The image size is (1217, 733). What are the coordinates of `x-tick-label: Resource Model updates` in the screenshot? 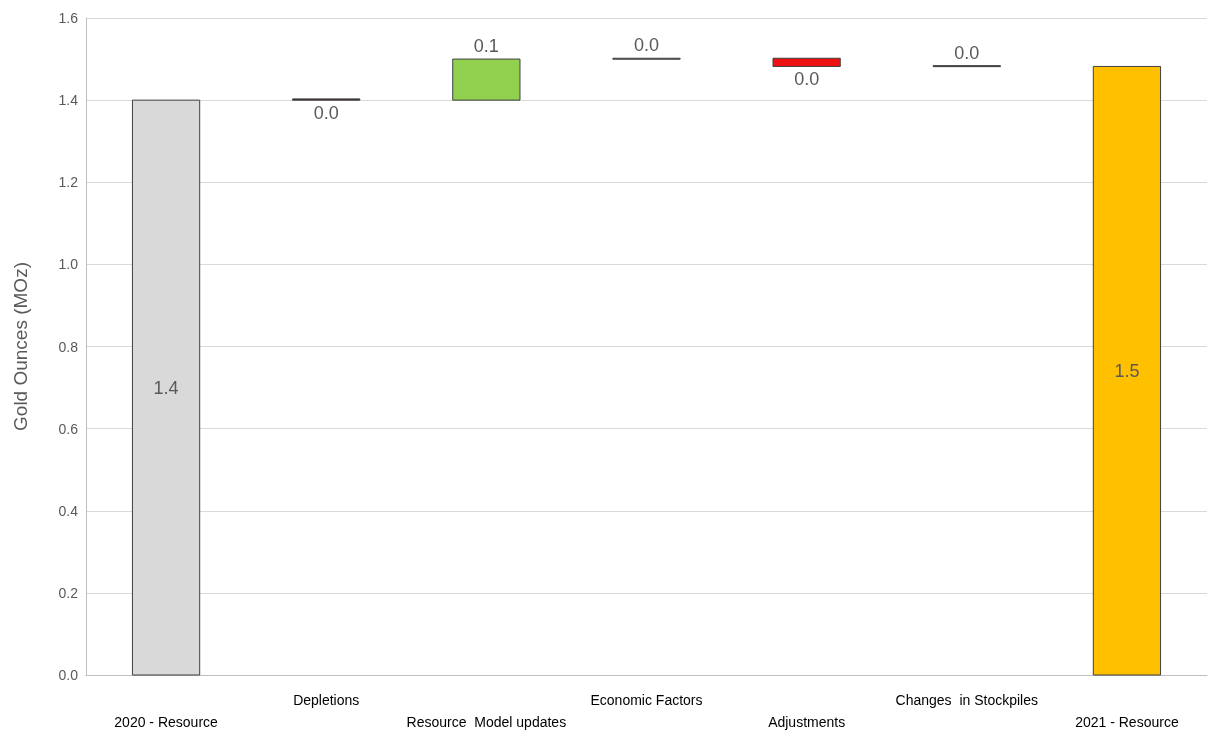 It's located at (486, 722).